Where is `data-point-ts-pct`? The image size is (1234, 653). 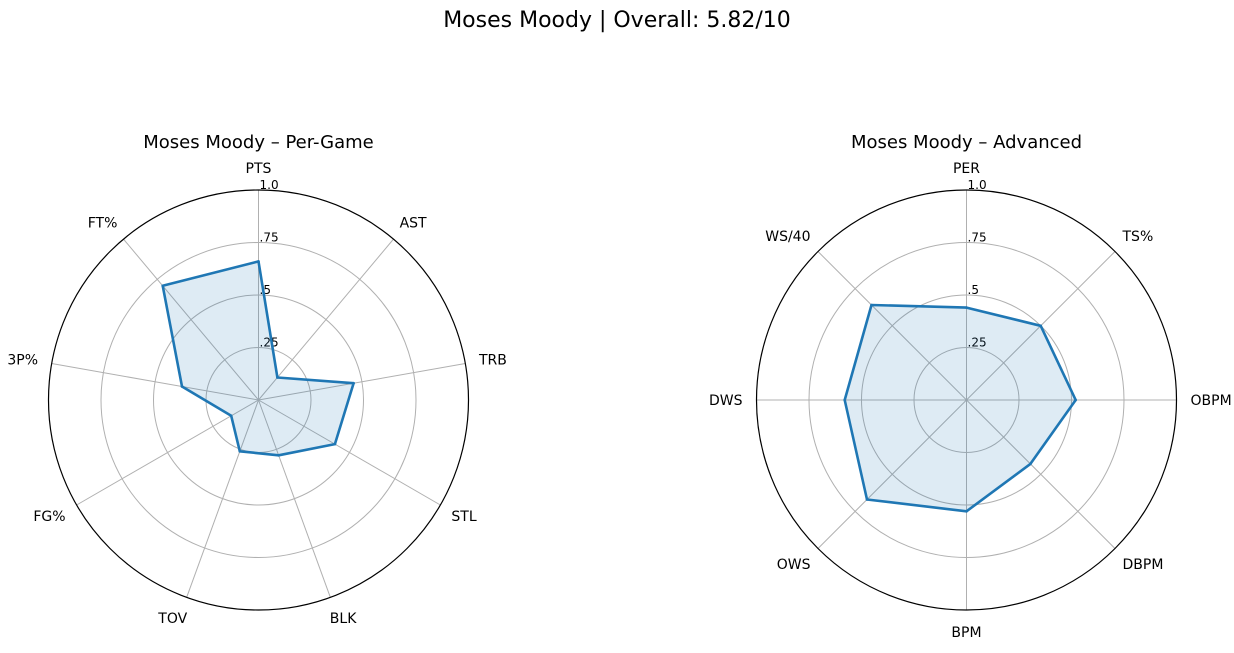 data-point-ts-pct is located at coordinates (1040, 326).